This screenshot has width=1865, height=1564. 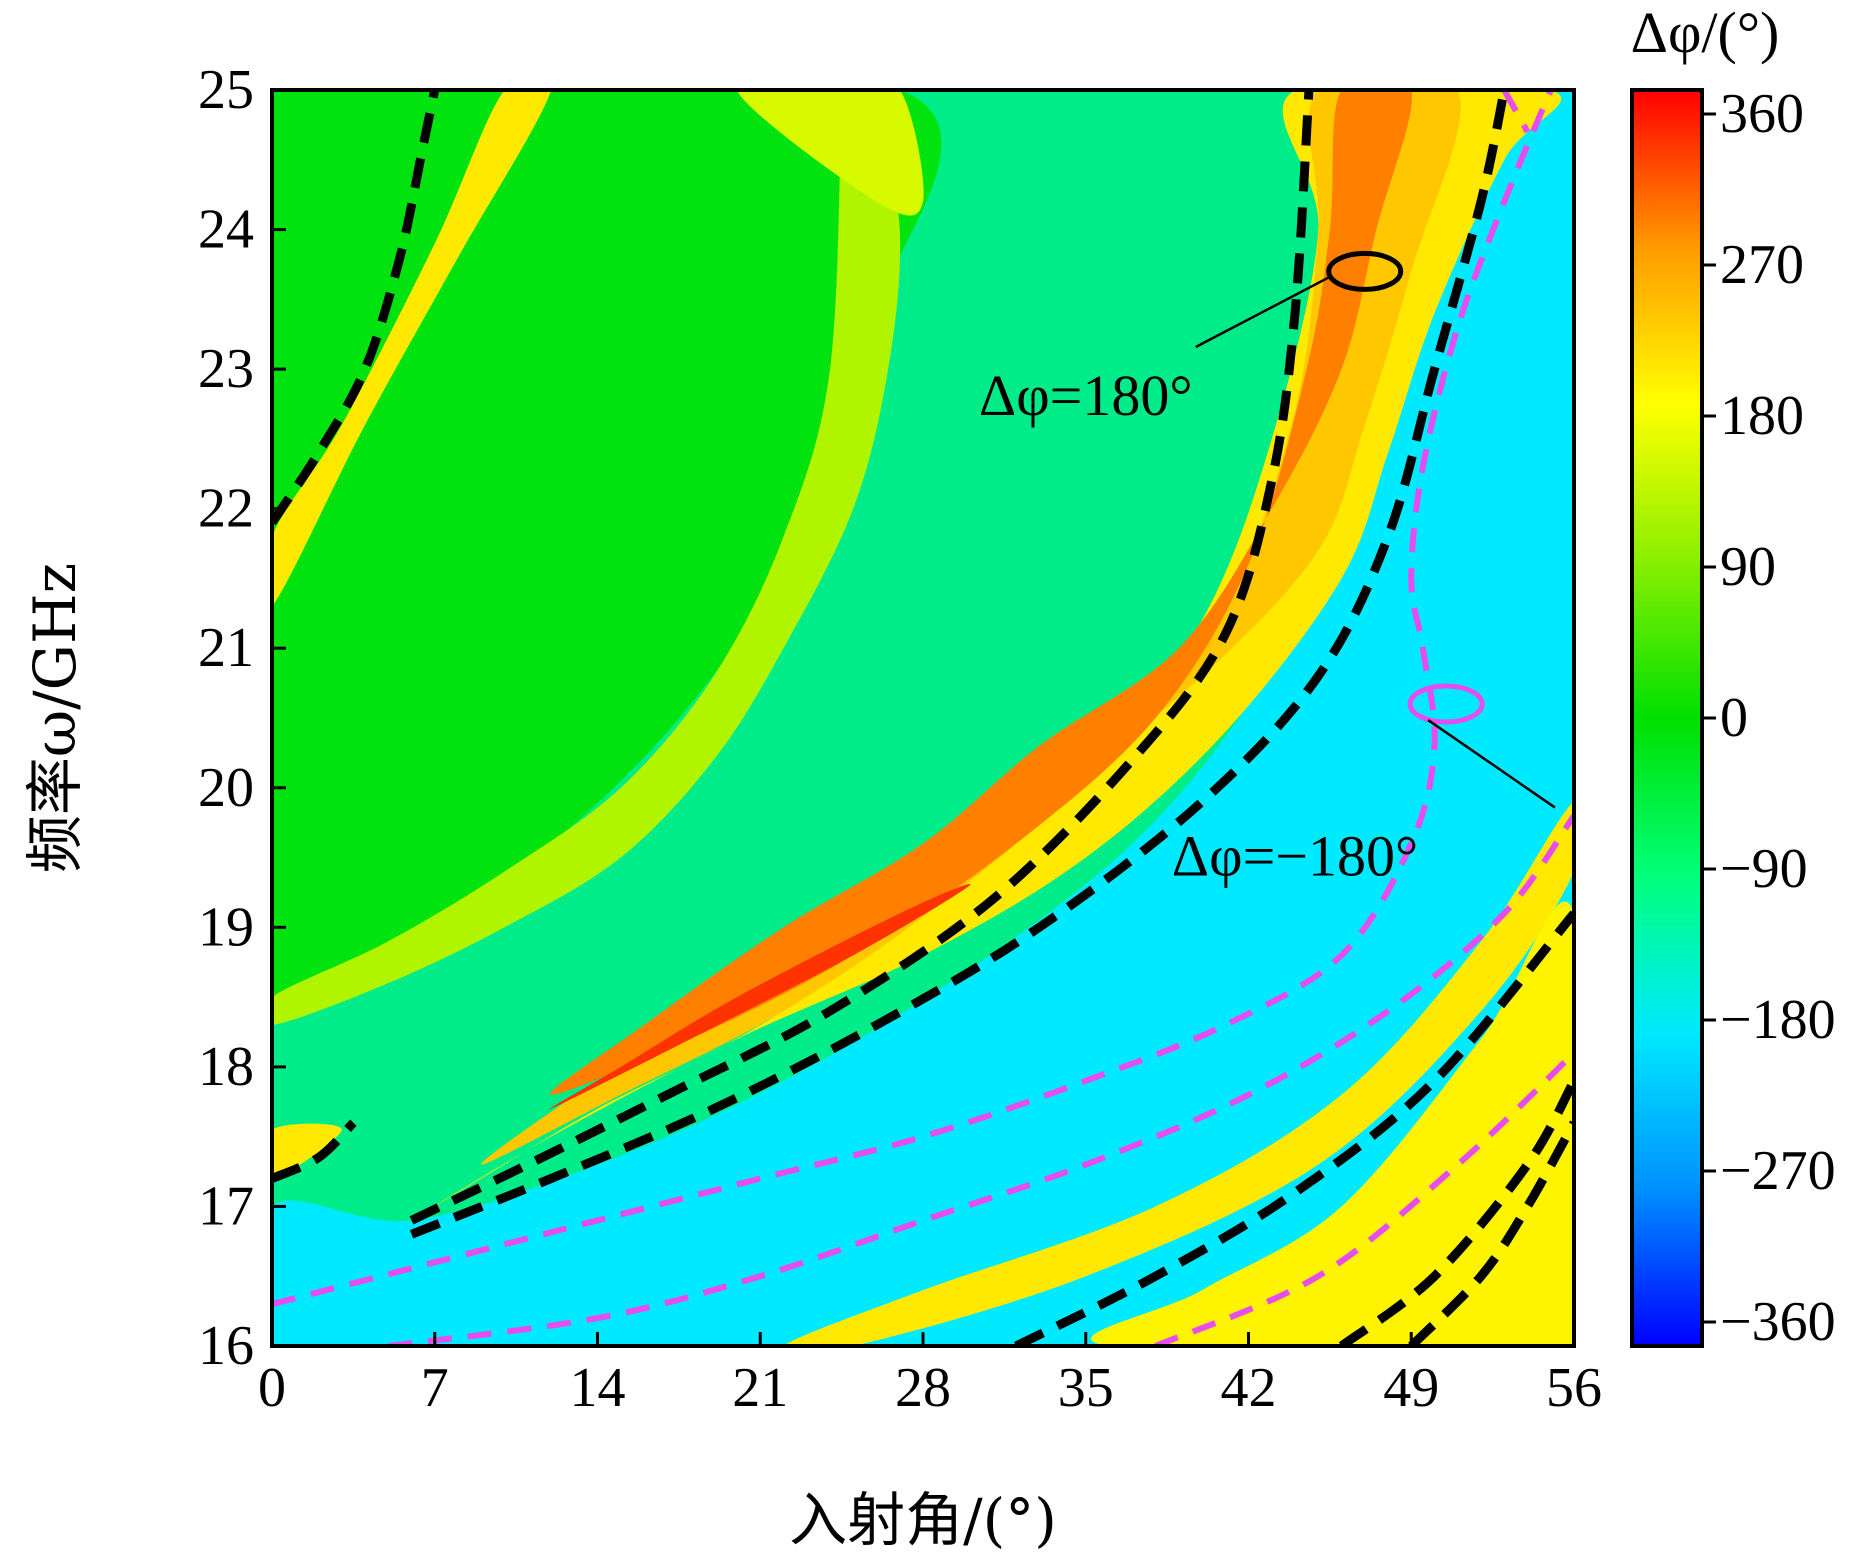 What do you see at coordinates (226, 369) in the screenshot?
I see `y-tick-label: 23` at bounding box center [226, 369].